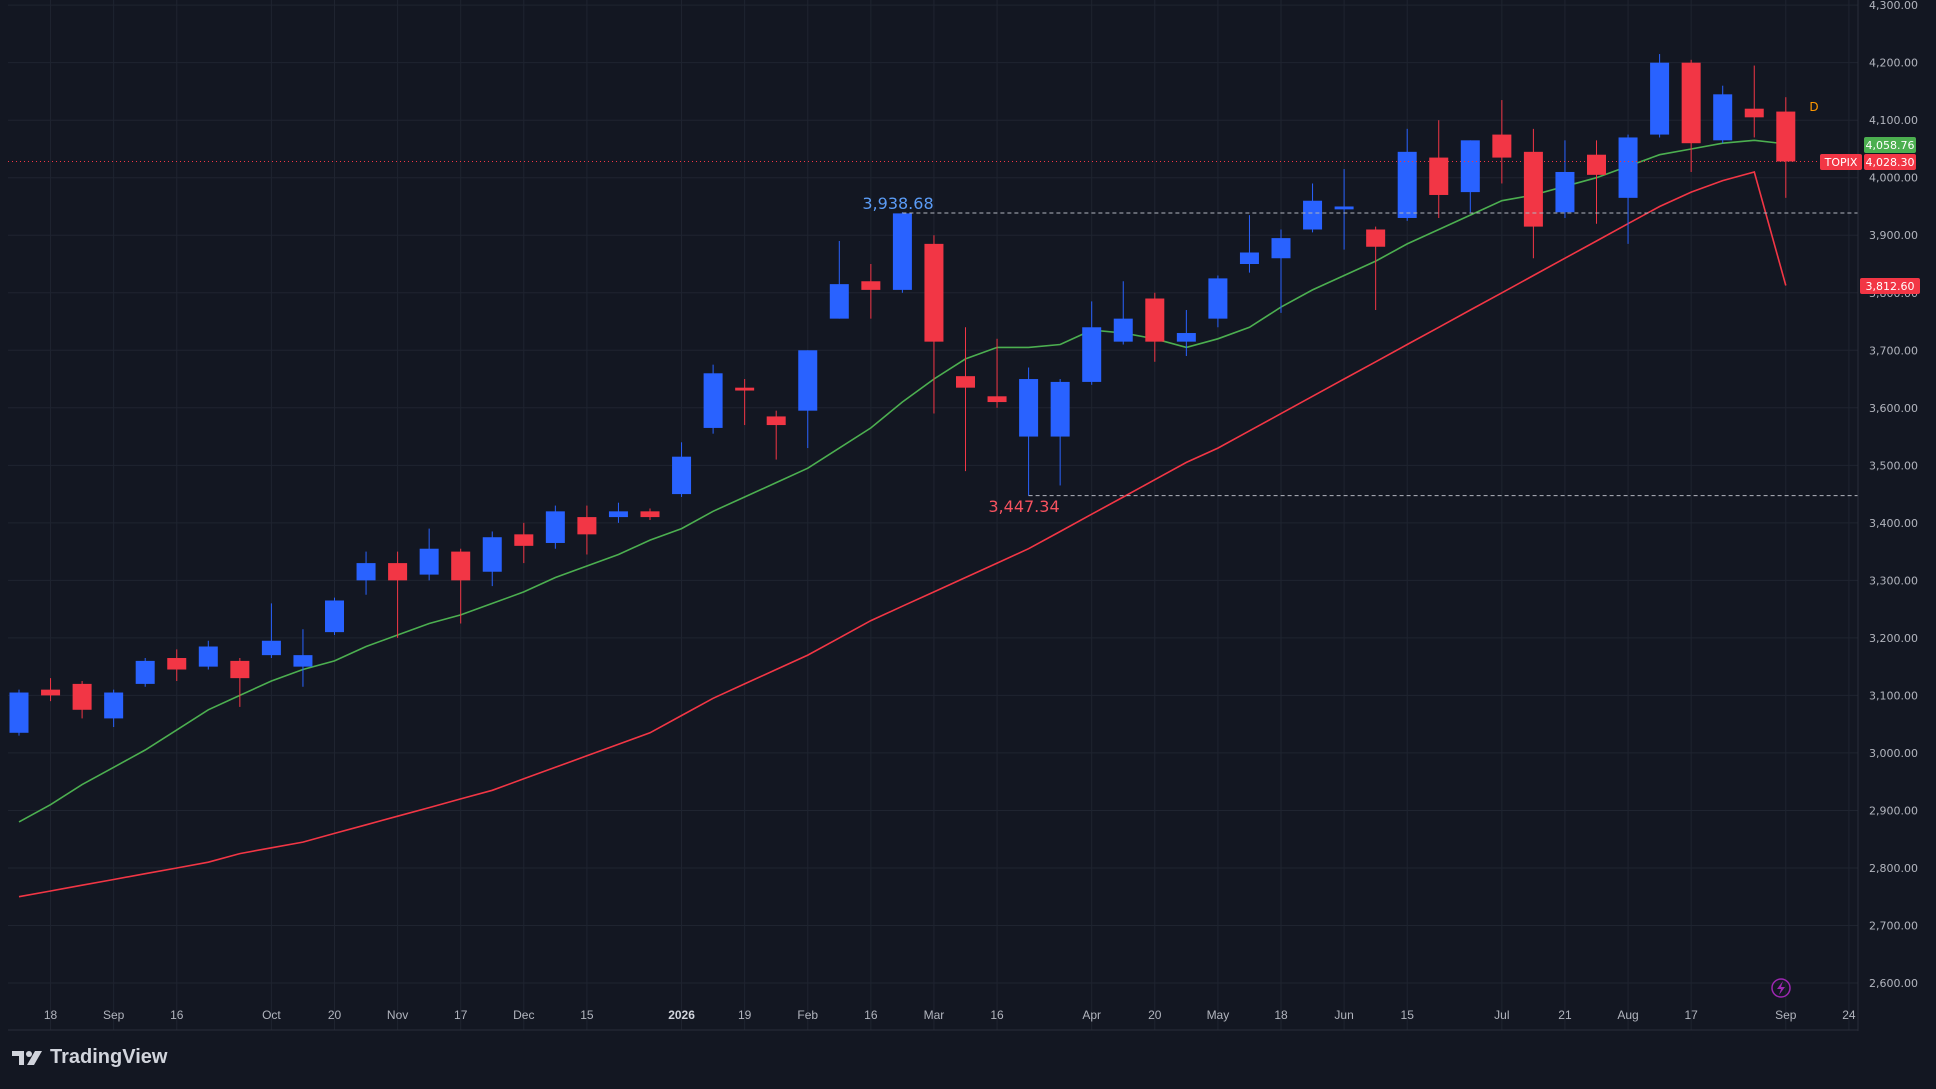 Image resolution: width=1936 pixels, height=1089 pixels. What do you see at coordinates (1408, 1015) in the screenshot?
I see `x-tick-label: 15` at bounding box center [1408, 1015].